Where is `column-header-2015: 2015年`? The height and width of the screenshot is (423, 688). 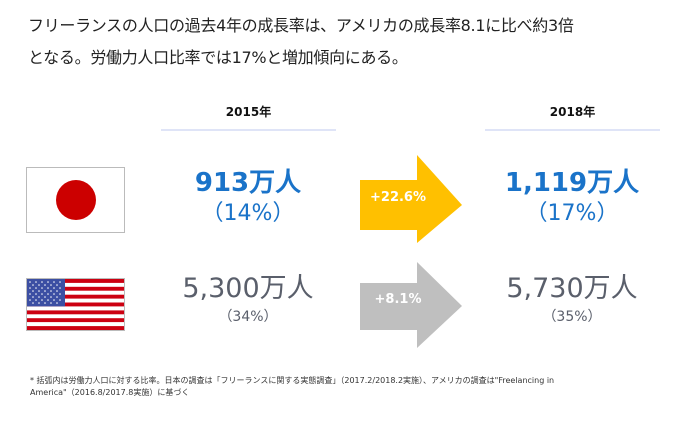
column-header-2015: 2015年 is located at coordinates (248, 112).